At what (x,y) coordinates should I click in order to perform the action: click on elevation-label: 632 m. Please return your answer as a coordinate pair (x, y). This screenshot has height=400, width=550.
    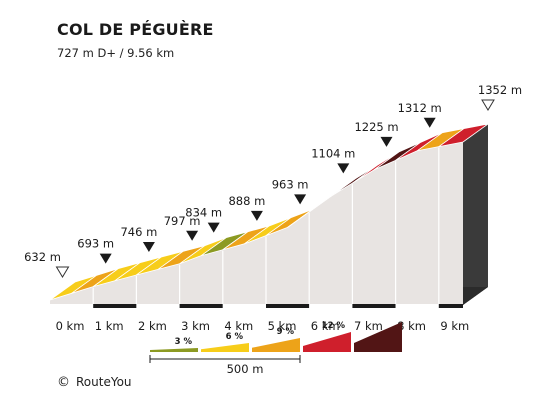
    Looking at the image, I should click on (42, 257).